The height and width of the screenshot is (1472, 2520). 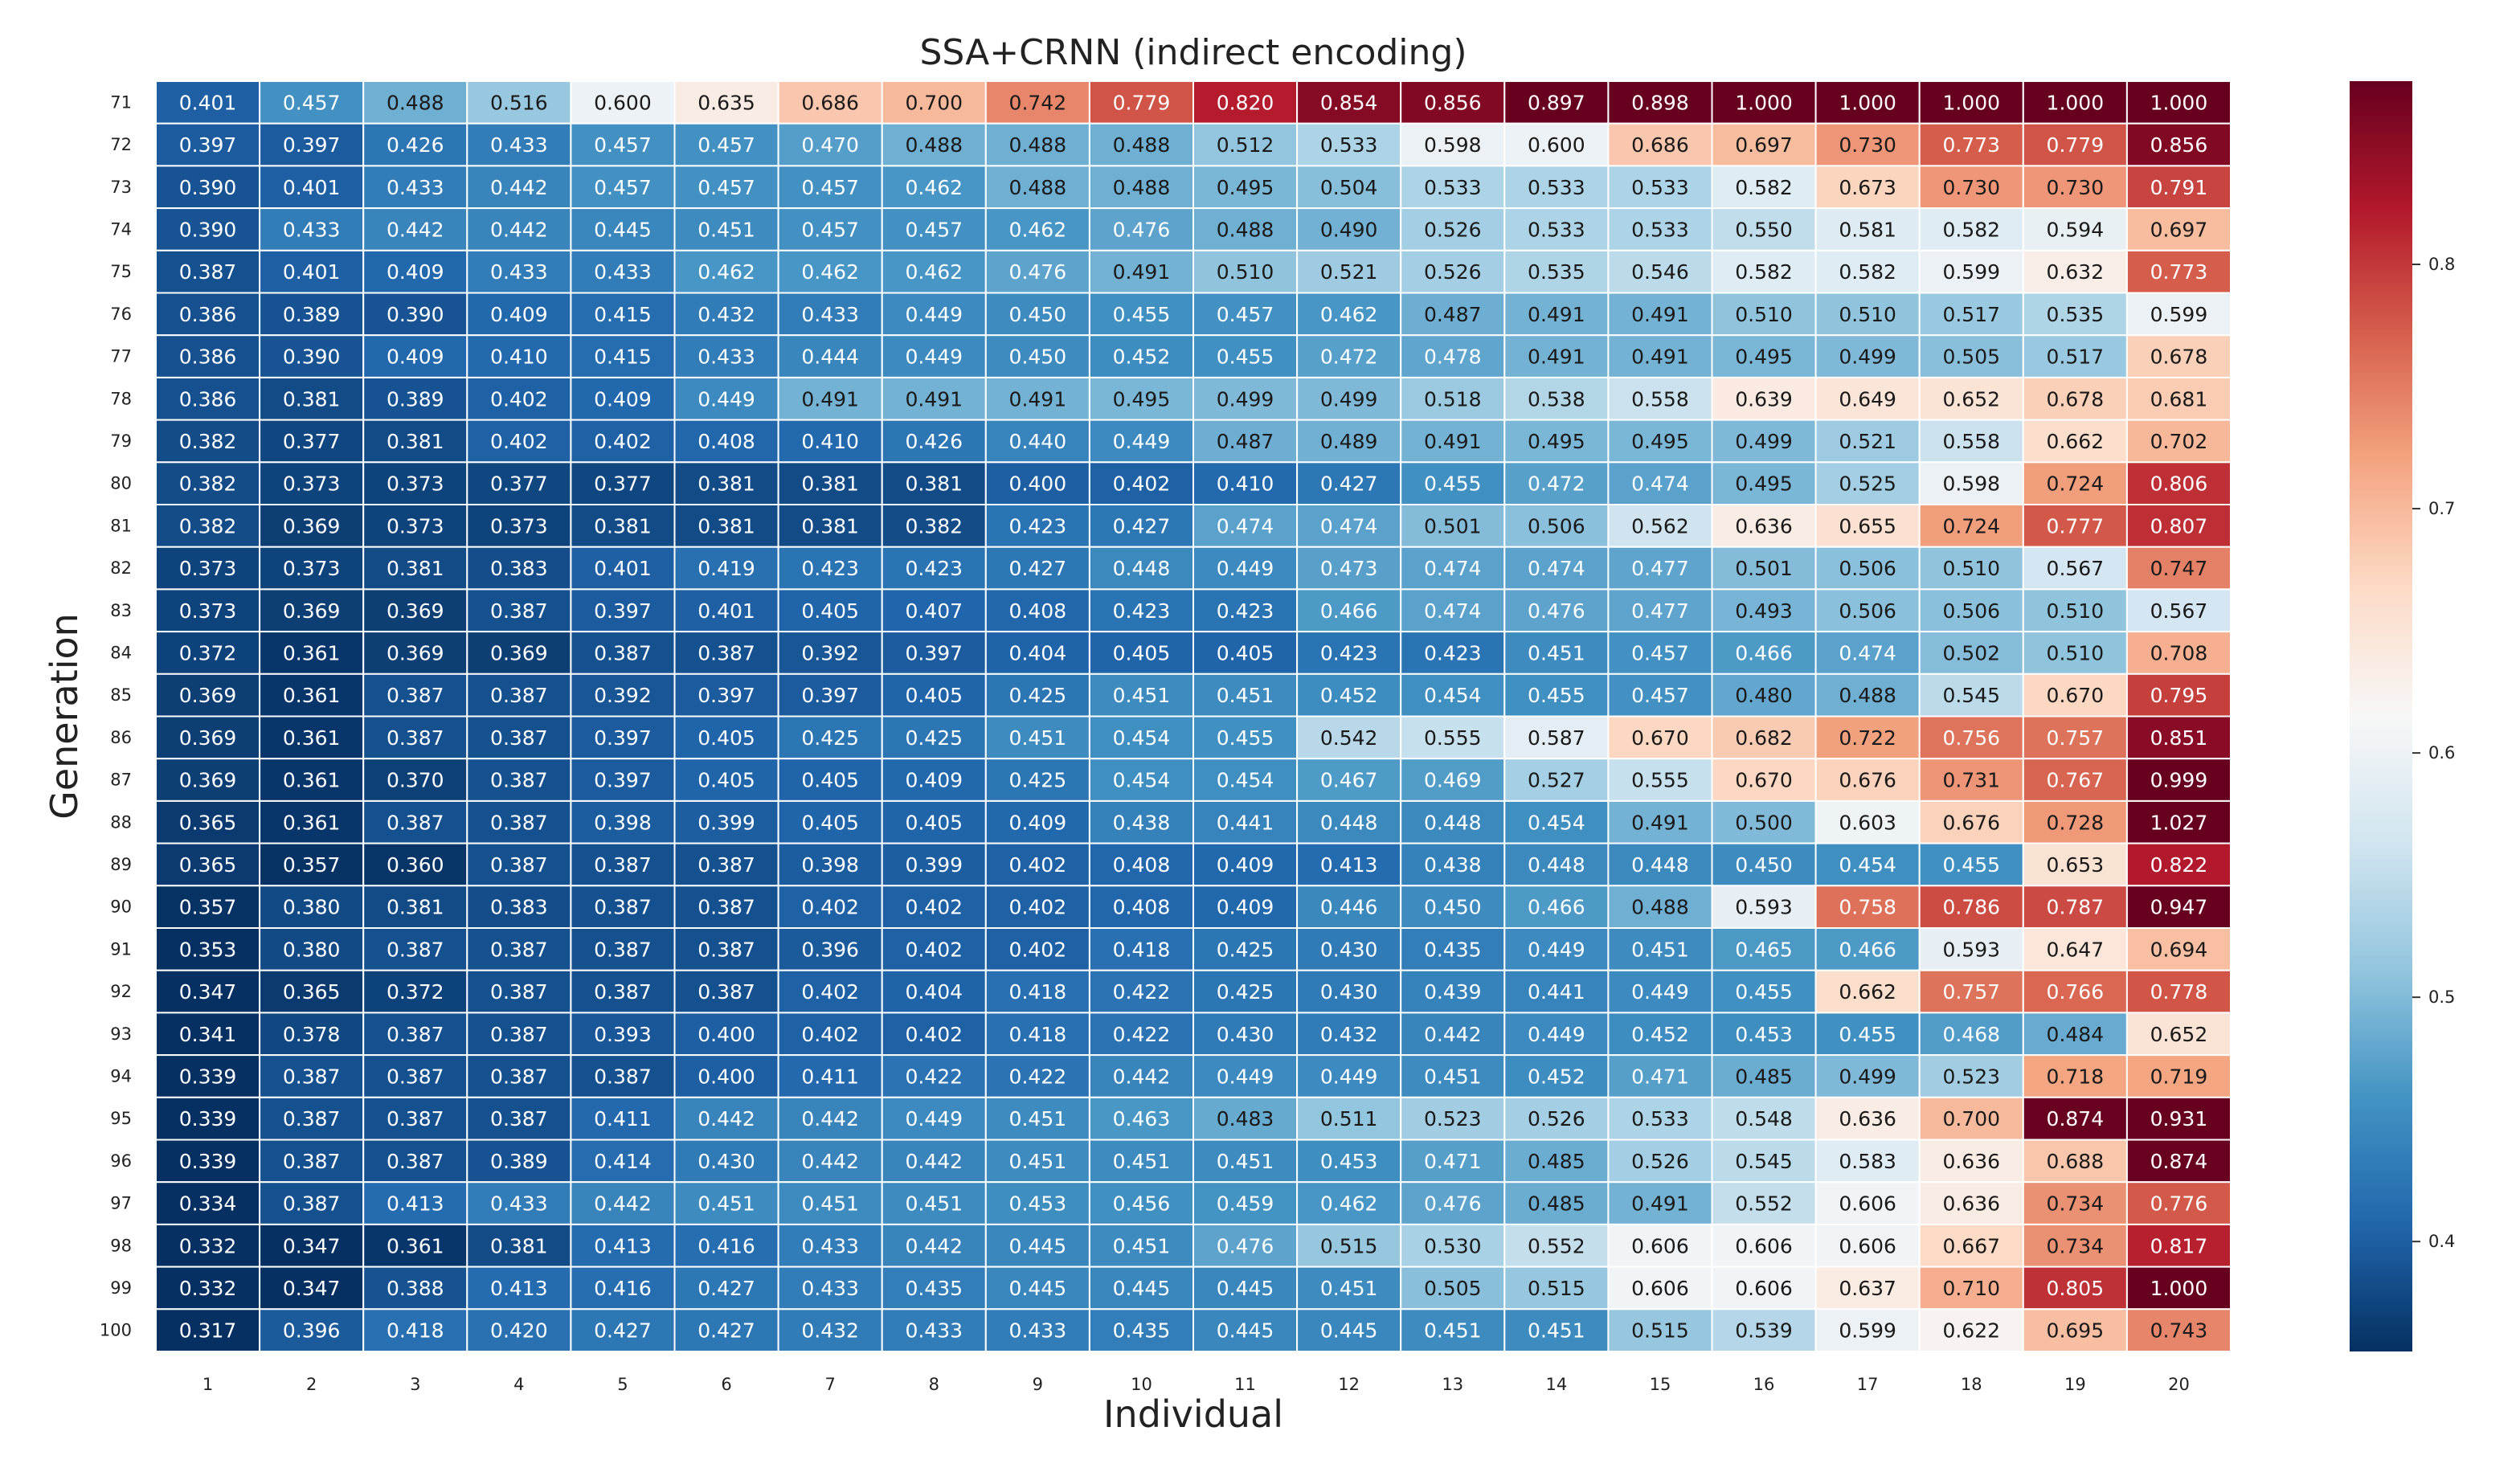 What do you see at coordinates (2179, 1384) in the screenshot?
I see `x-tick-label: 20` at bounding box center [2179, 1384].